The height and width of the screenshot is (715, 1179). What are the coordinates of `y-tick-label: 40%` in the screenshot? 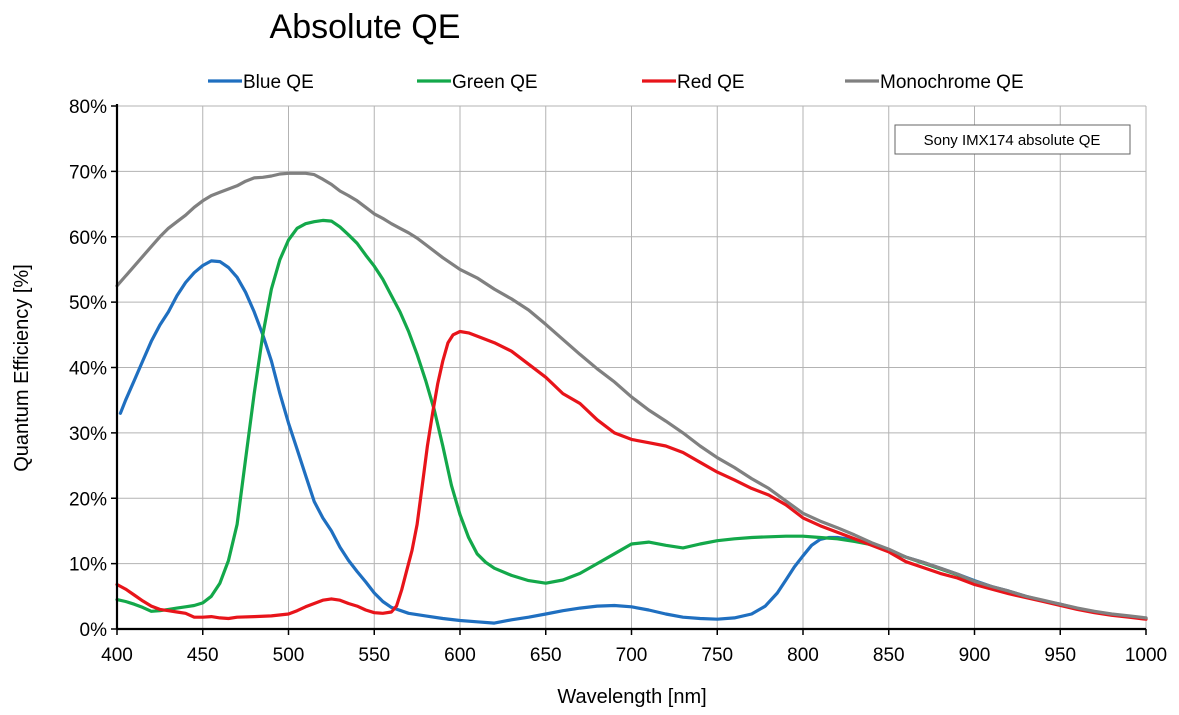 It's located at (88, 369).